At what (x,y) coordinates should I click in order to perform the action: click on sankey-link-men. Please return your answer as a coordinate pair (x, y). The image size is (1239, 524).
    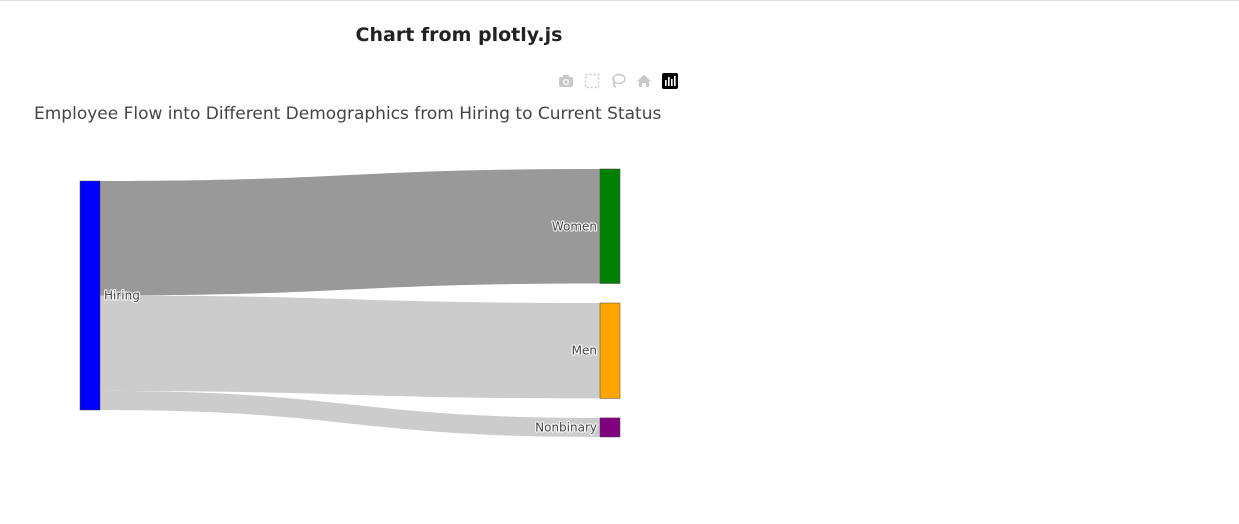
    Looking at the image, I should click on (350, 347).